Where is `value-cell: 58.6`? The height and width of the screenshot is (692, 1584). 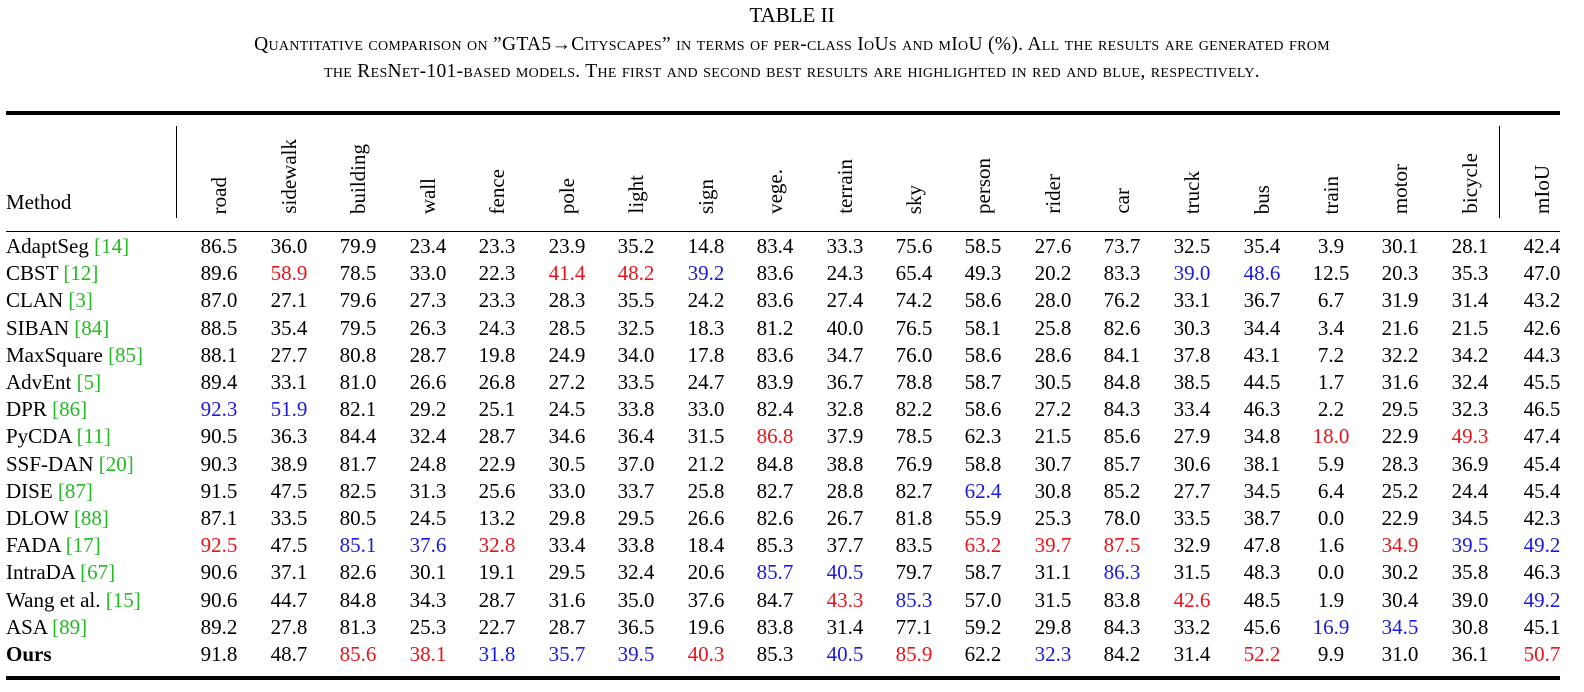
value-cell: 58.6 is located at coordinates (983, 354).